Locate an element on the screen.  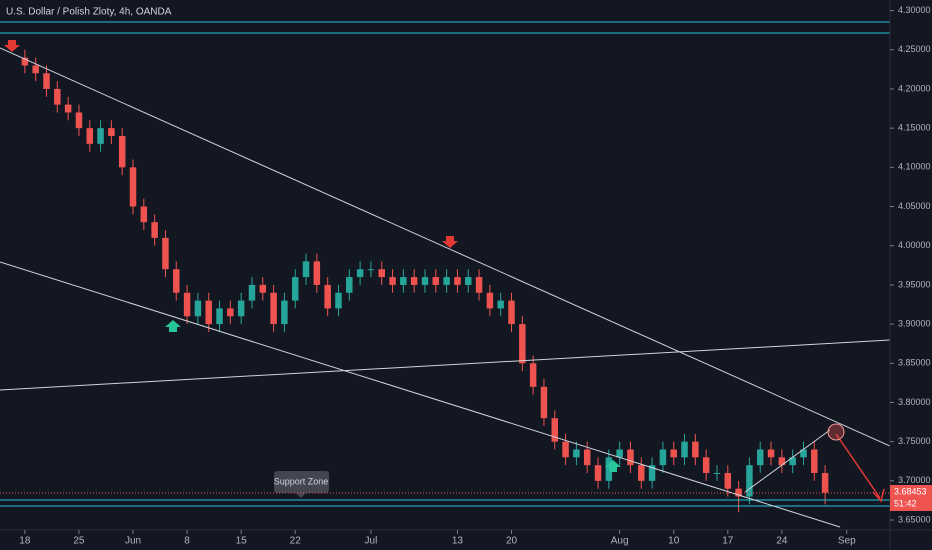
x-tick-label: 18 is located at coordinates (25, 541).